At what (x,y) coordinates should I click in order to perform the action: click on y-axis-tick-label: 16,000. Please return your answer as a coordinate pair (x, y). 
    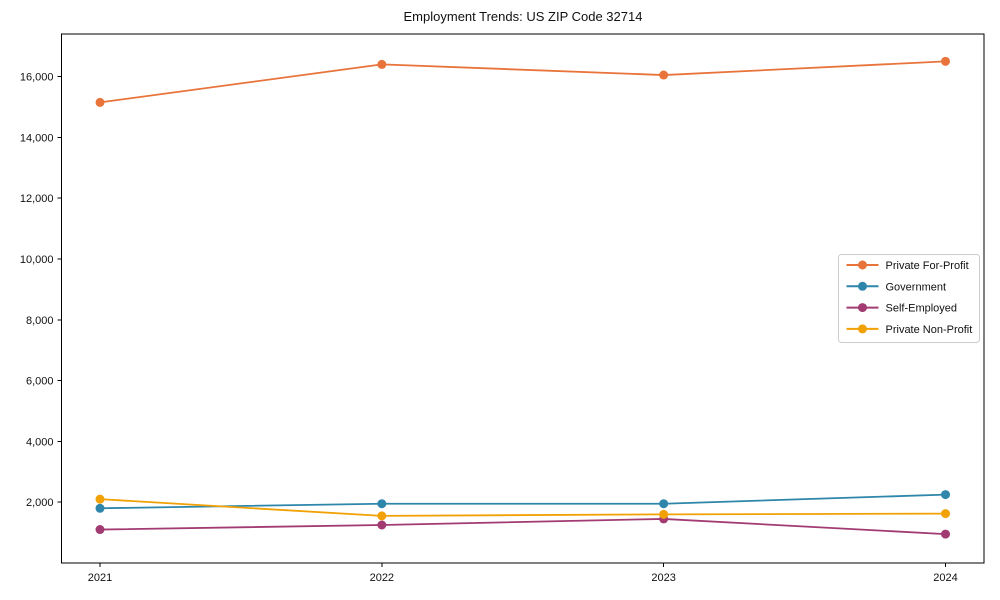
    Looking at the image, I should click on (37, 78).